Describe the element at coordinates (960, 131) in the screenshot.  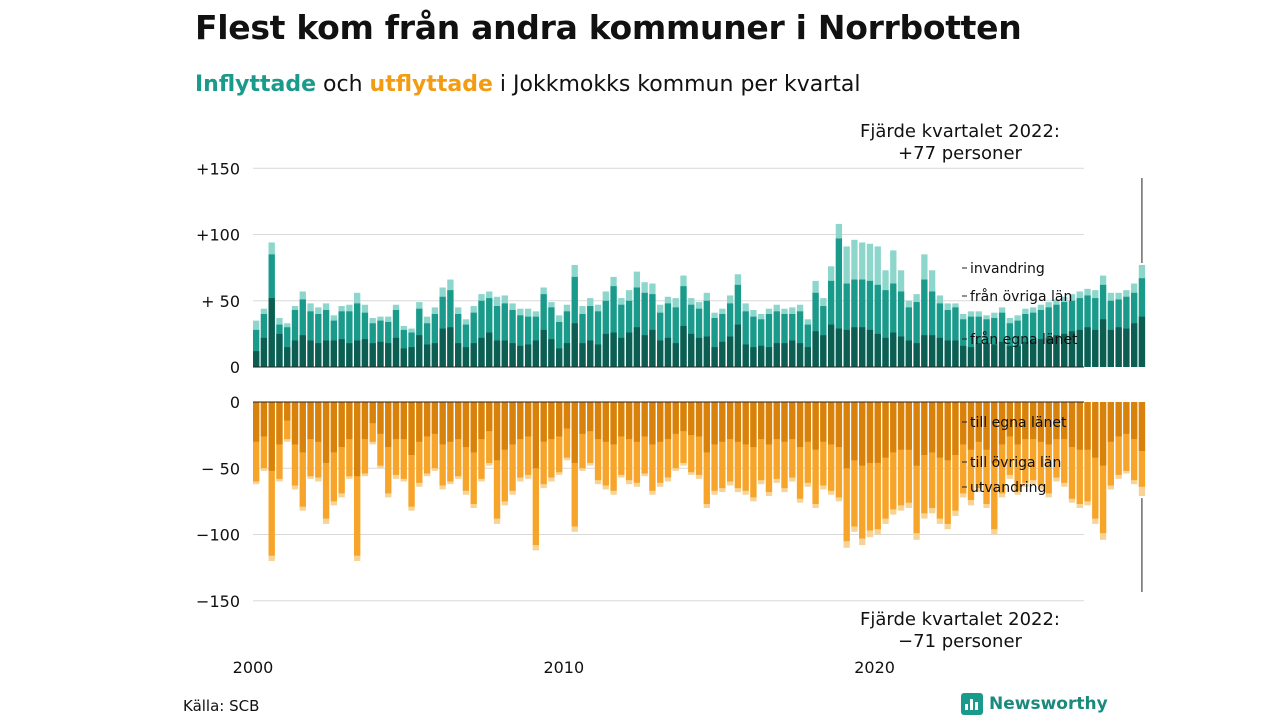
I see `inflow-callout-line1: Fjärde kvartalet 2022:` at that location.